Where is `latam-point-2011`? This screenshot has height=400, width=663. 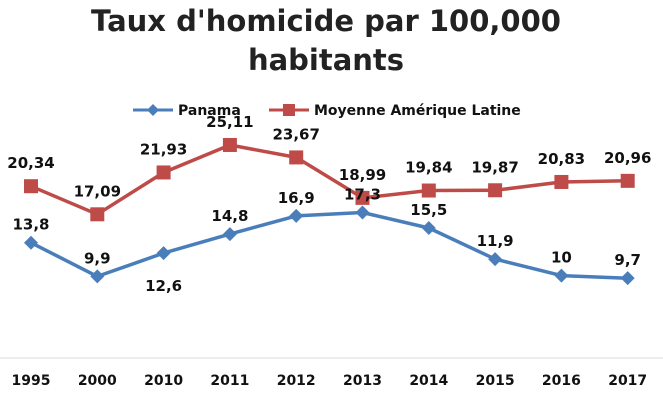 latam-point-2011 is located at coordinates (229, 144).